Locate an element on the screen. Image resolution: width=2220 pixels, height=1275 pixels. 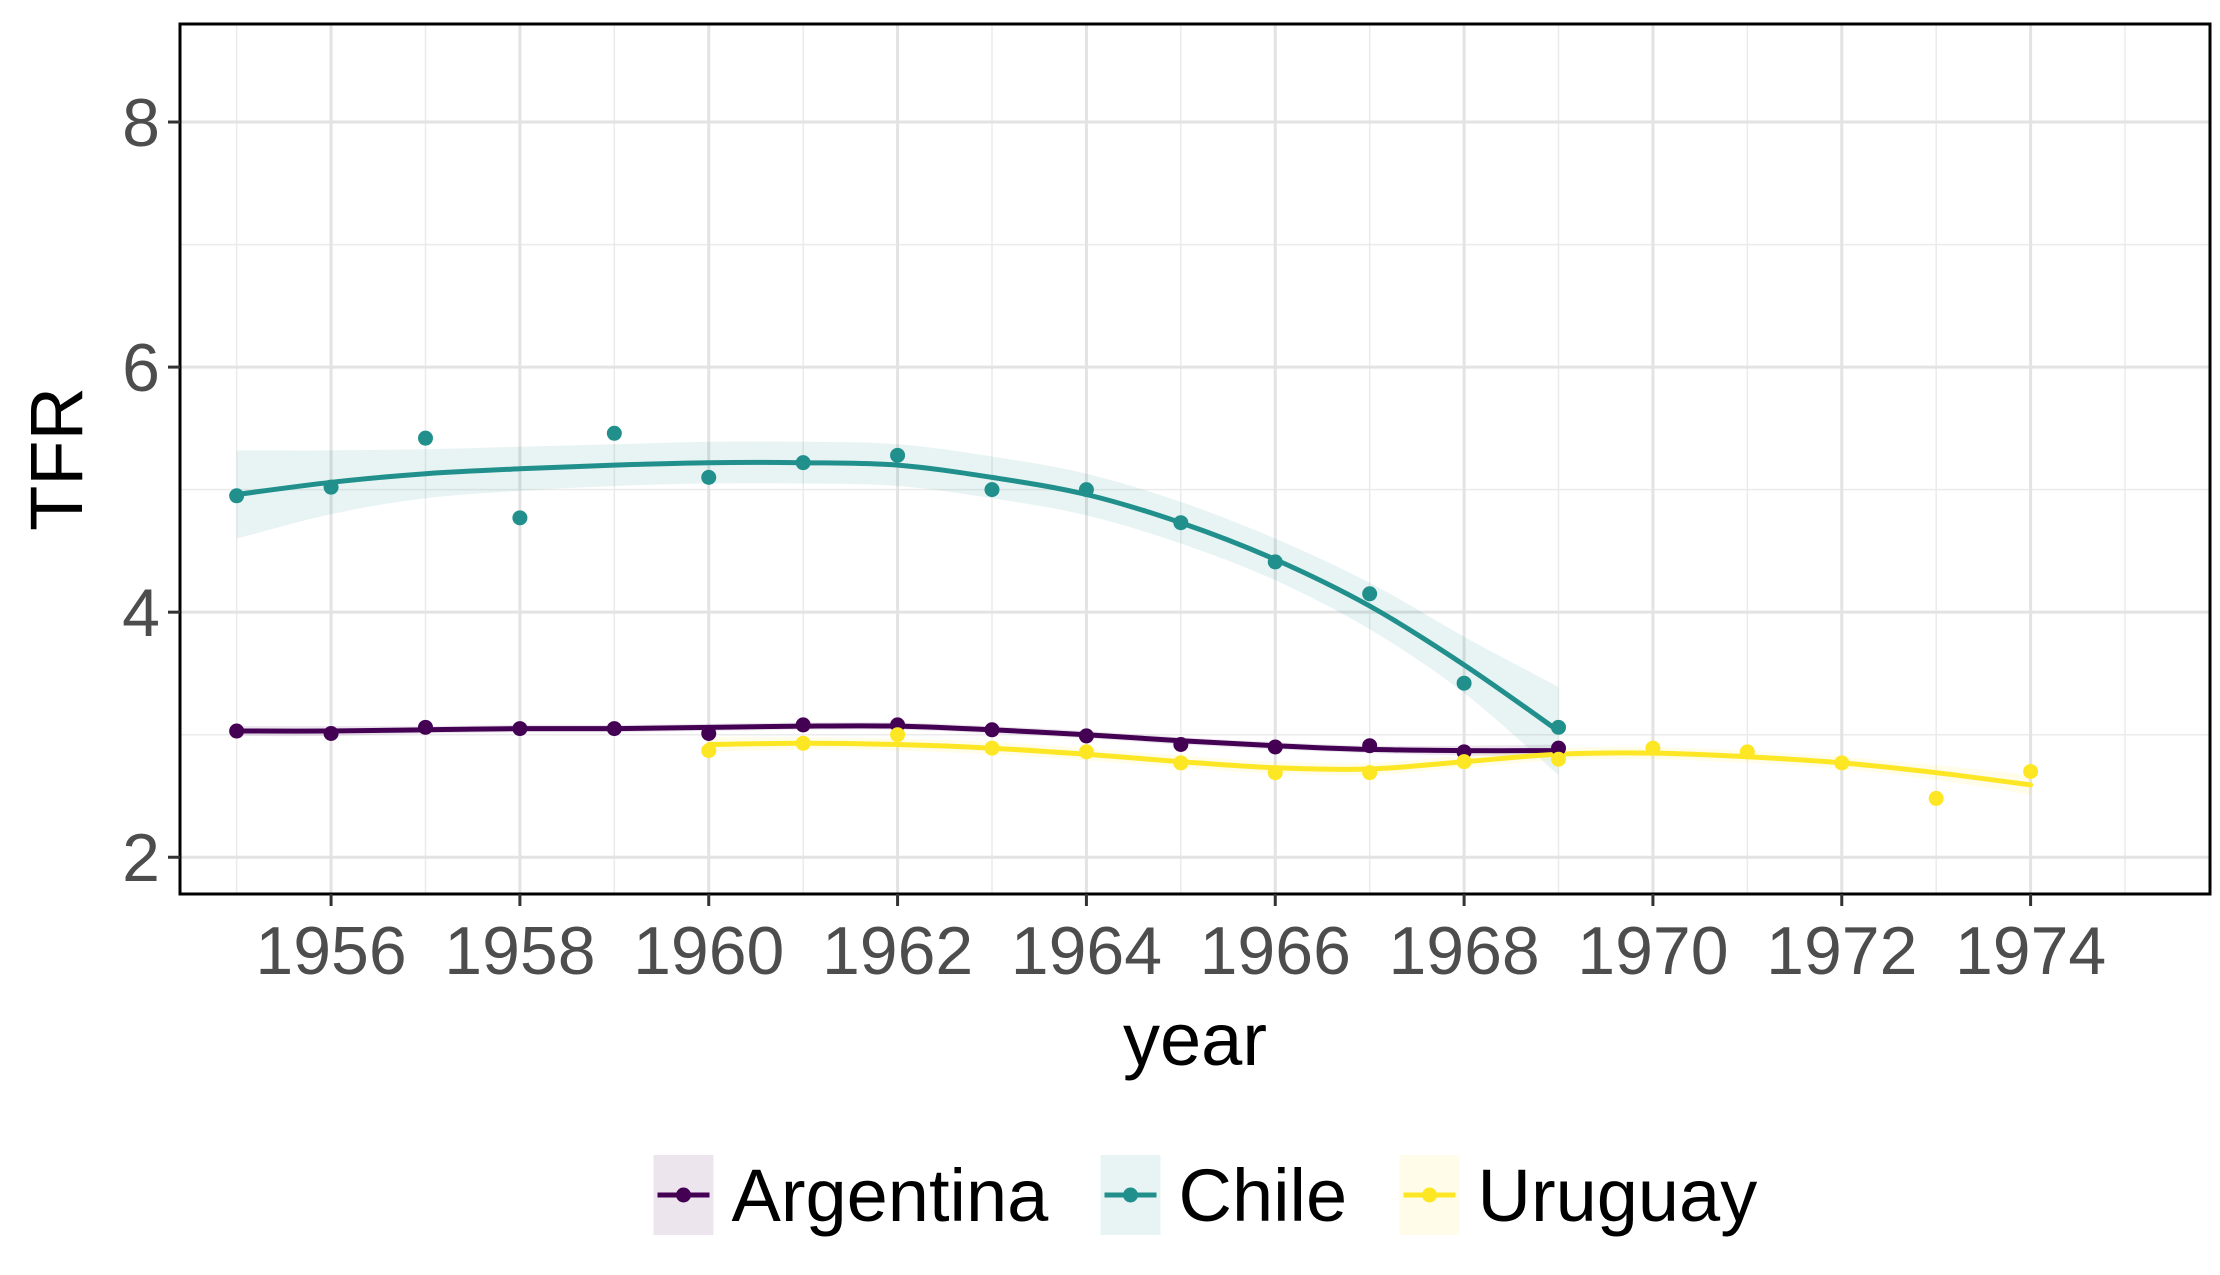
legend-item-uruguay: Uruguay is located at coordinates (1578, 1195).